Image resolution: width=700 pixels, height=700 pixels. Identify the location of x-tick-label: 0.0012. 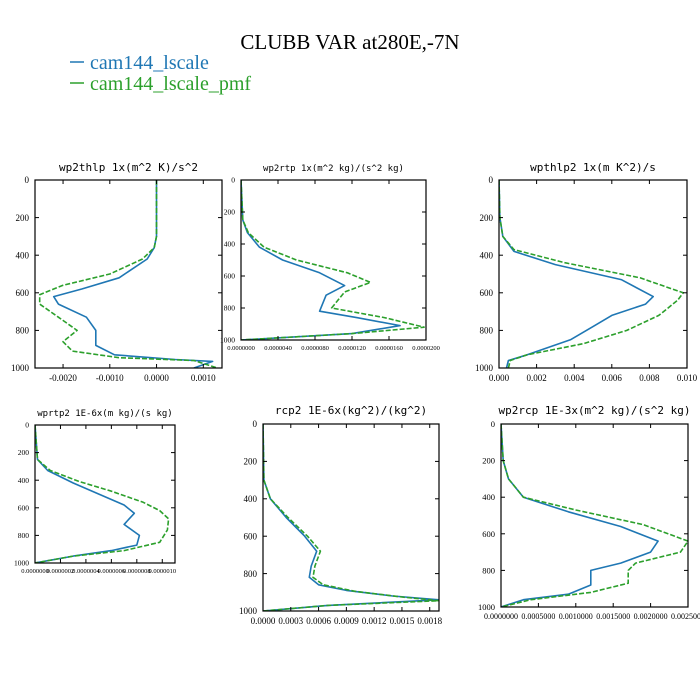
(374, 621).